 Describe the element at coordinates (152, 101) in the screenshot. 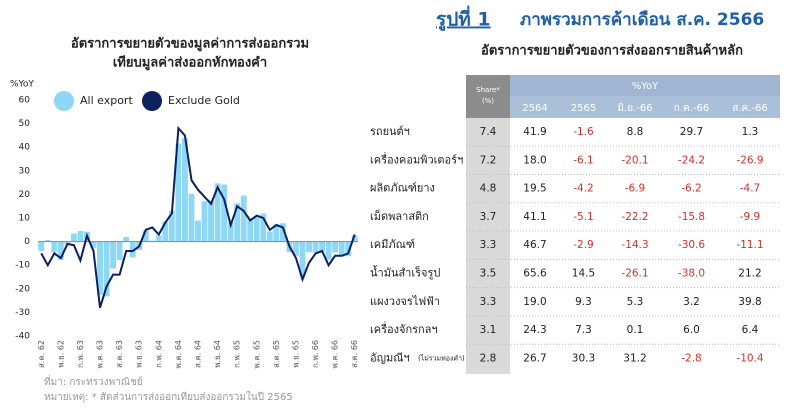

I see `legend-marker` at that location.